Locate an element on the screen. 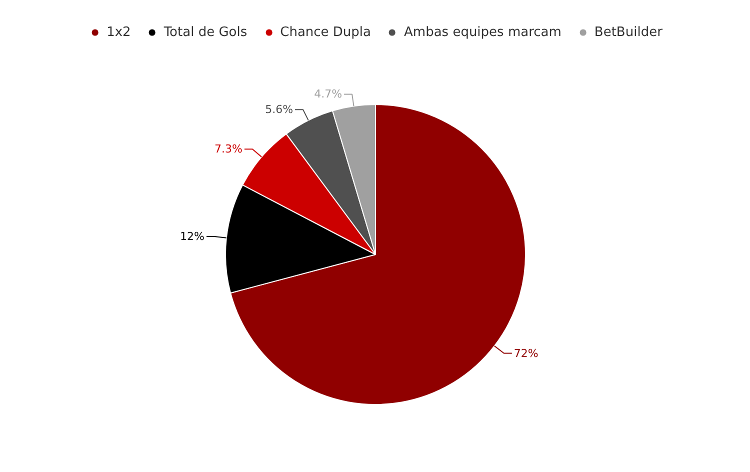 The image size is (750, 472). data-label: 4.7% is located at coordinates (328, 94).